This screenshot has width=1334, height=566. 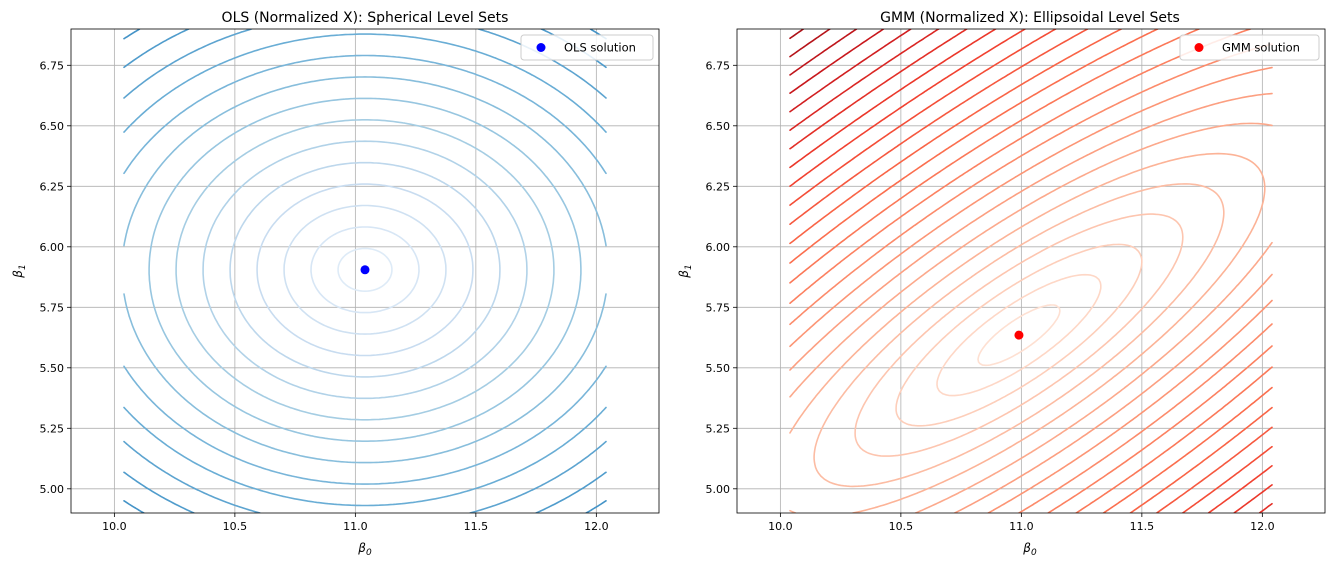 I want to click on ols-contour-line, so click(x=365, y=269).